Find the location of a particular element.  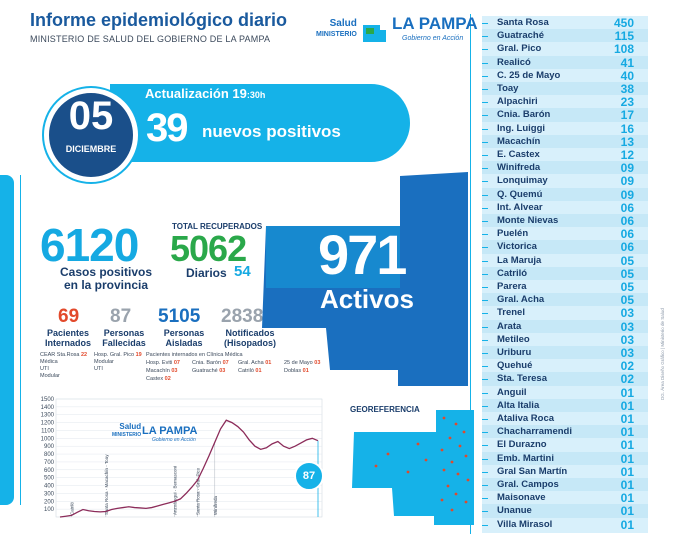

hosp-pico-info: Hosp. Gral. Pico 19 Modular UTI is located at coordinates (118, 362).